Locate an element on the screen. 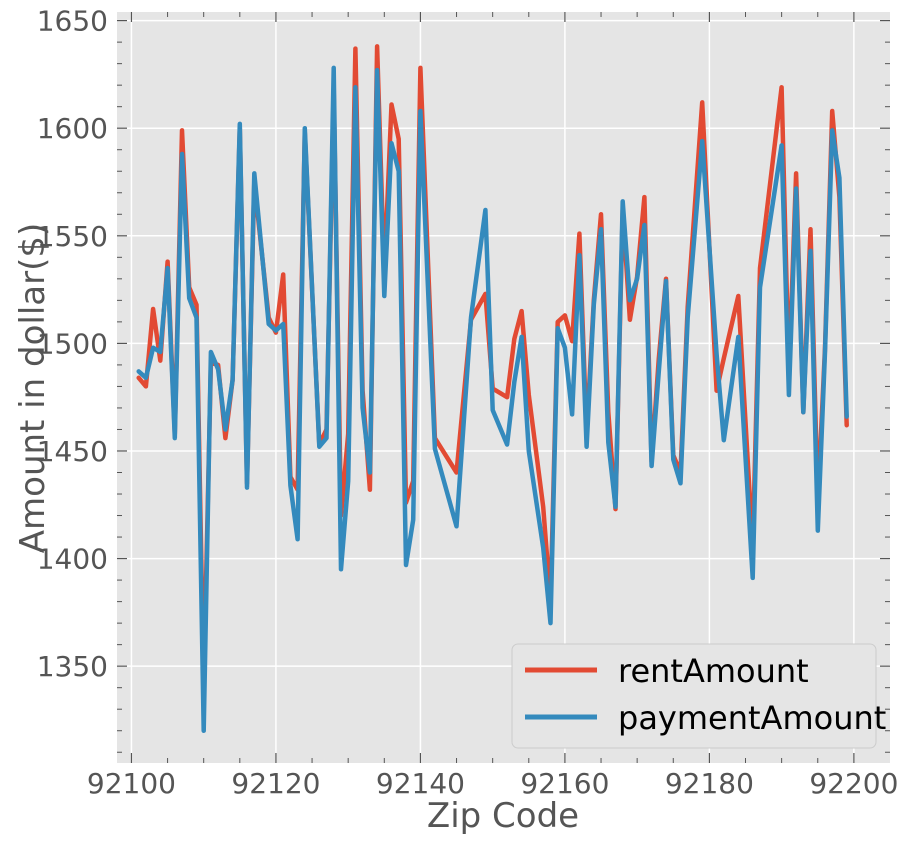  y-tick-label: 1350 is located at coordinates (72, 666).